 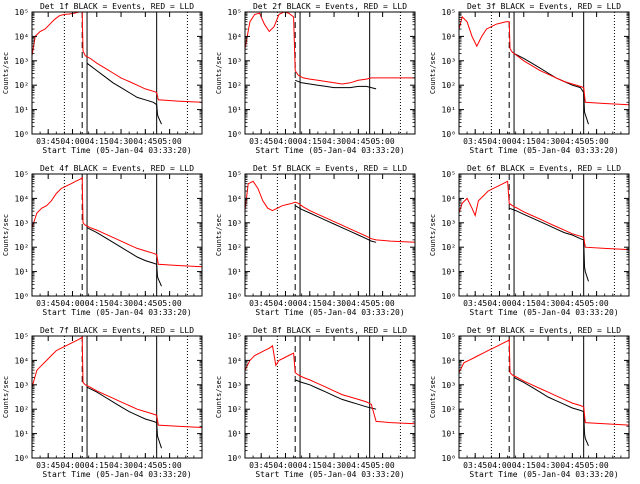 I want to click on panel-title: Det 8f BLACK = Events, RED = LLD, so click(x=330, y=330).